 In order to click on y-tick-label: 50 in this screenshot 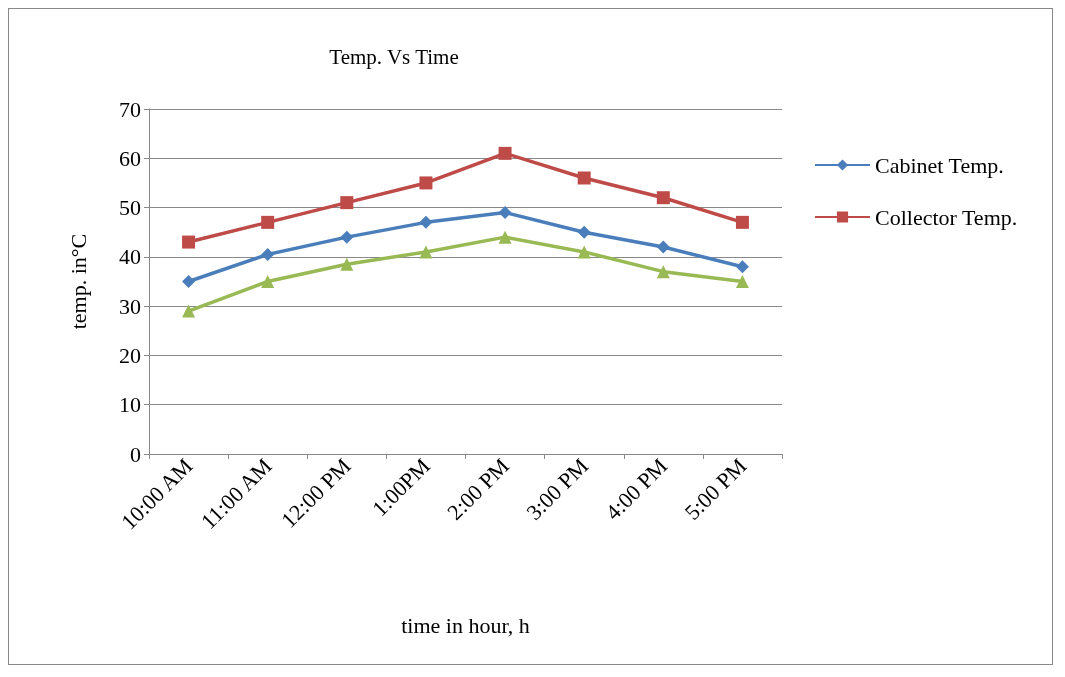, I will do `click(130, 208)`.